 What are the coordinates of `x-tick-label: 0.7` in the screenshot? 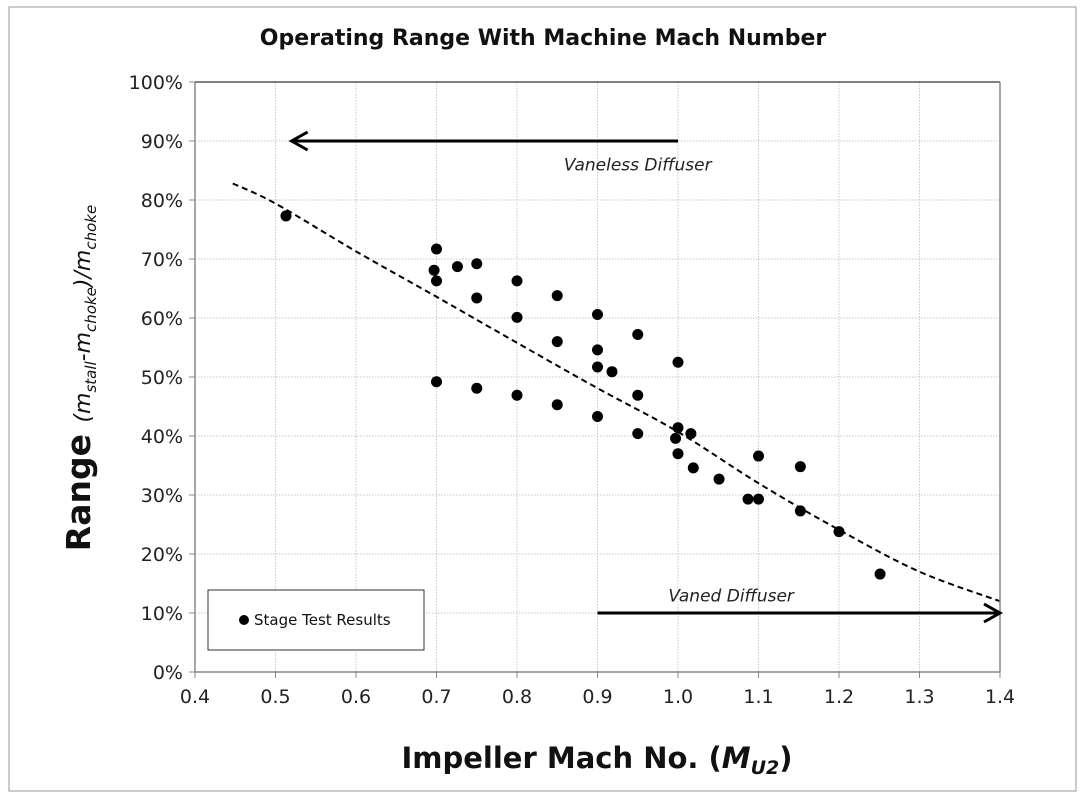 It's located at (436, 697).